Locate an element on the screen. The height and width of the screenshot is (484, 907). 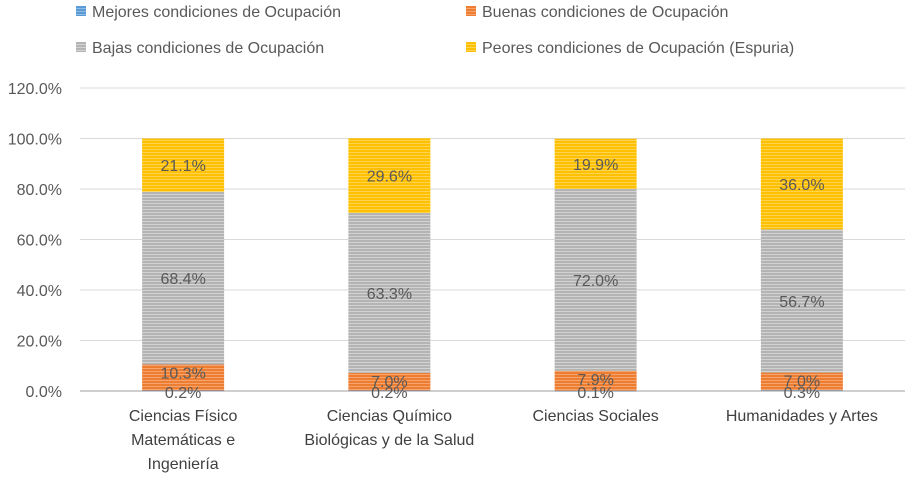
data-label: 21.1% is located at coordinates (182, 166).